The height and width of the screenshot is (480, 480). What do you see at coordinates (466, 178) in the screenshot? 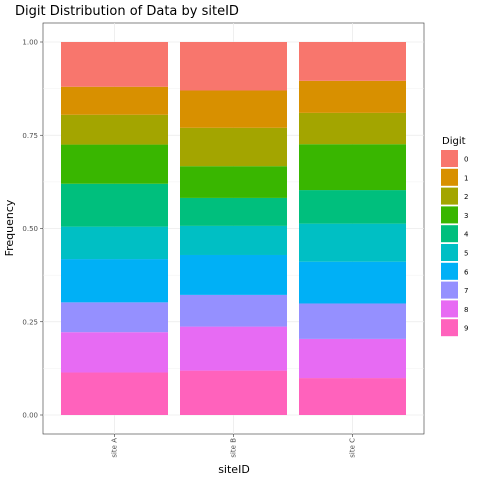
I see `legend-label-digit-1: 1` at bounding box center [466, 178].